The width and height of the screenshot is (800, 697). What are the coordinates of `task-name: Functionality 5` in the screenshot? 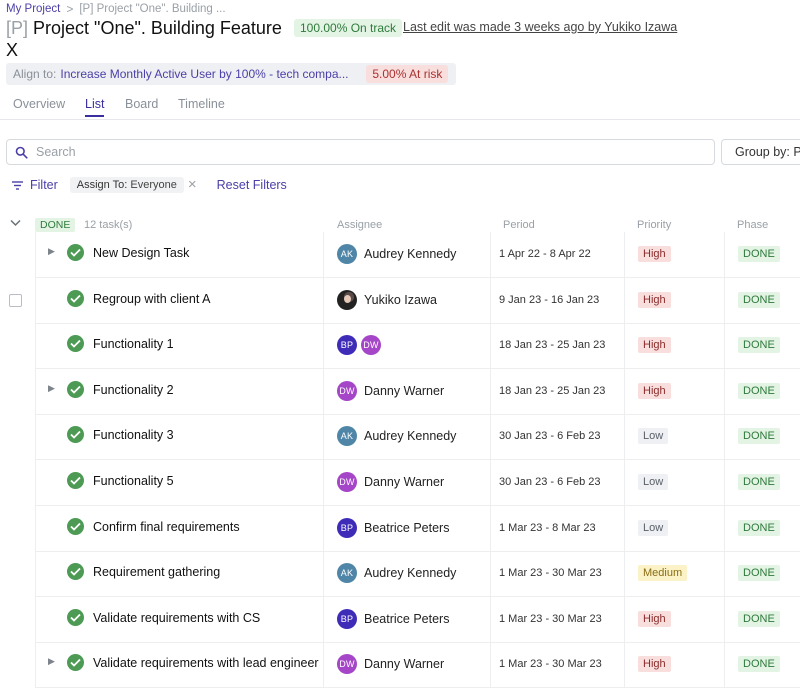 It's located at (133, 481).